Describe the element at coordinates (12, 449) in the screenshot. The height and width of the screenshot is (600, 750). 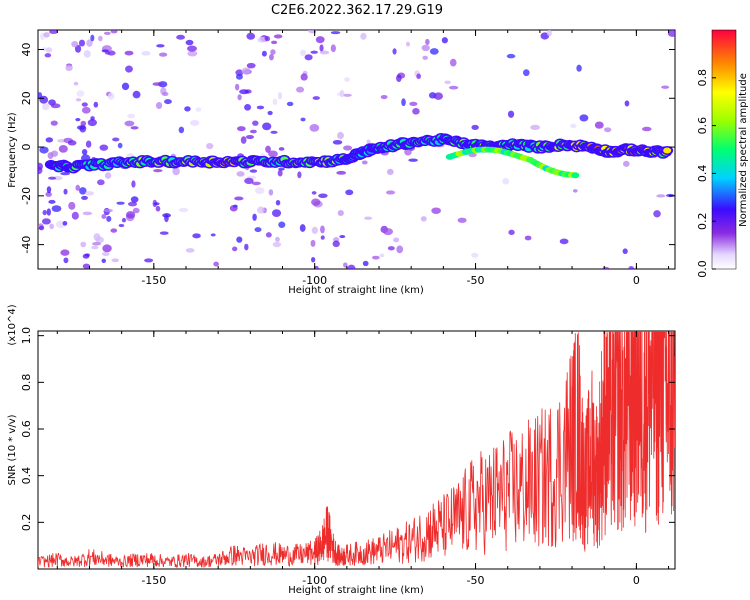
I see `snr-y-axis-label: SNR (10 * v/v)` at that location.